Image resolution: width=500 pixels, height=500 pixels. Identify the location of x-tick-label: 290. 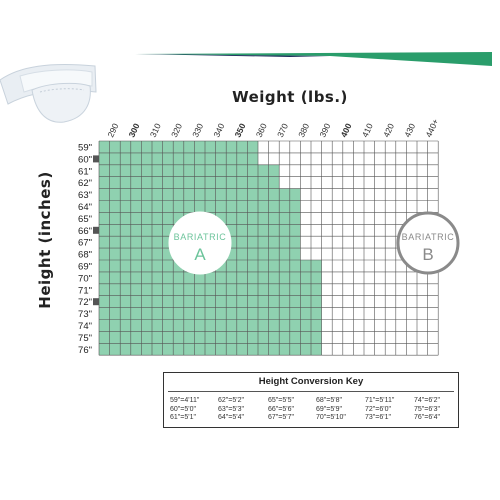
(112, 130).